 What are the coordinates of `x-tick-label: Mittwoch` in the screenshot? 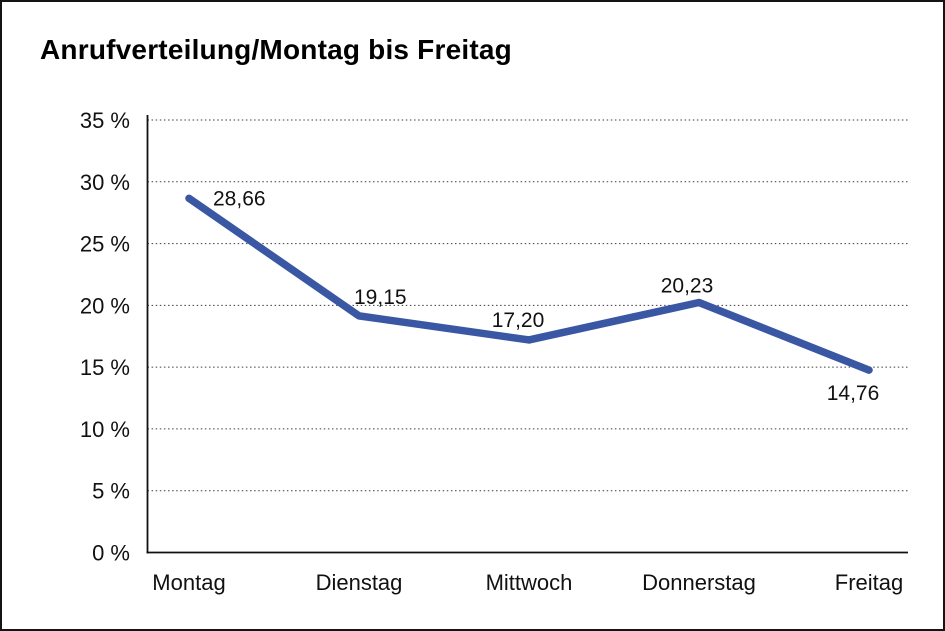 It's located at (529, 582).